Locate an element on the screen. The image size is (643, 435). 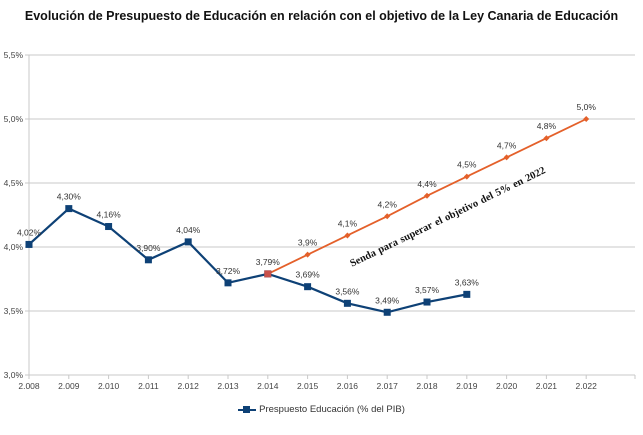
data-label: 3,72% is located at coordinates (228, 271).